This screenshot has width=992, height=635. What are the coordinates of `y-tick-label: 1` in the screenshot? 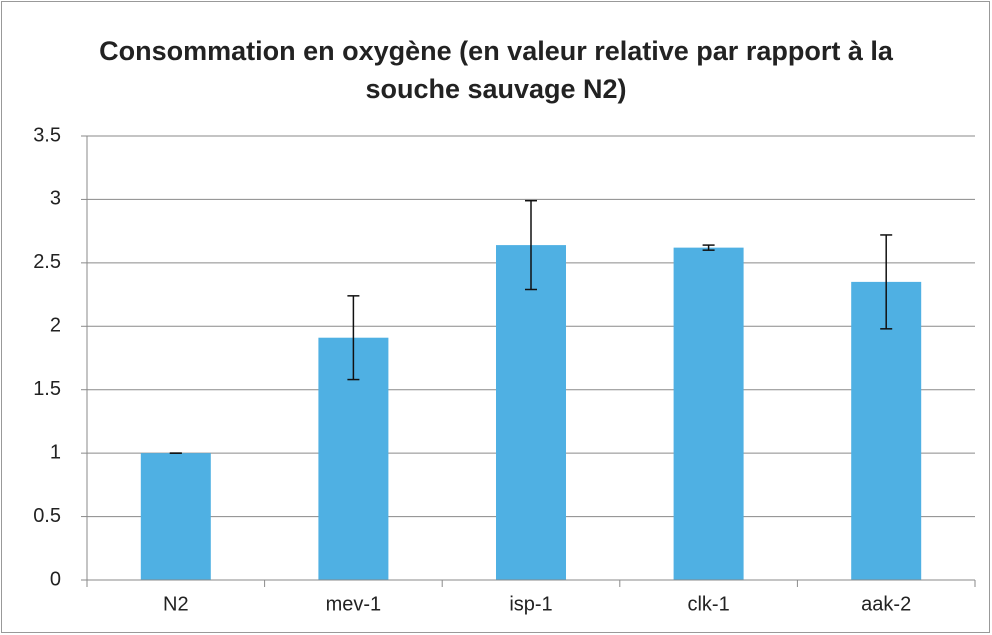 It's located at (55, 452).